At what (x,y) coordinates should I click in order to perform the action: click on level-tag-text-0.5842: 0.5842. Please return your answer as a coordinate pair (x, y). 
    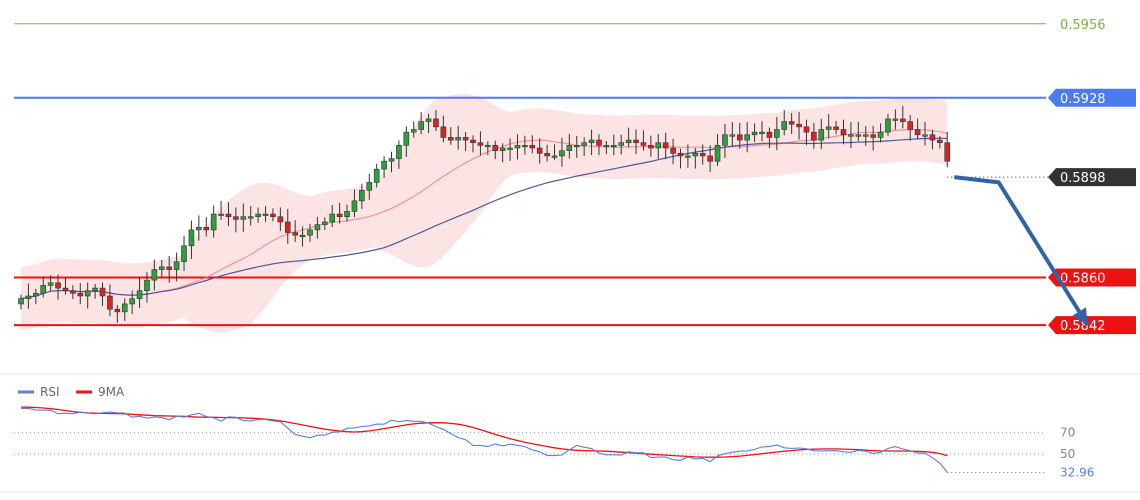
    Looking at the image, I should click on (1083, 326).